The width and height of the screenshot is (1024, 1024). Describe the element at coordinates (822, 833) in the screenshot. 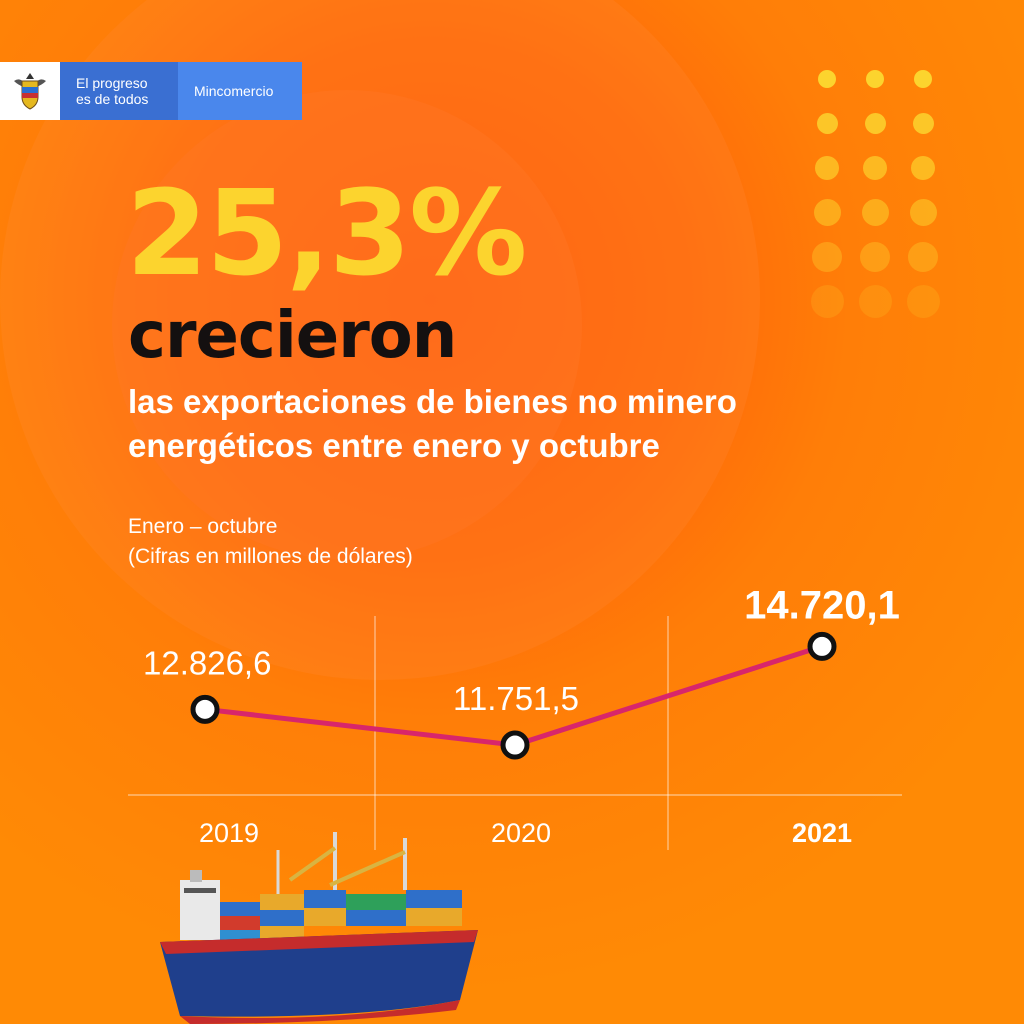

I see `x-tick-label-2021: 2021` at that location.